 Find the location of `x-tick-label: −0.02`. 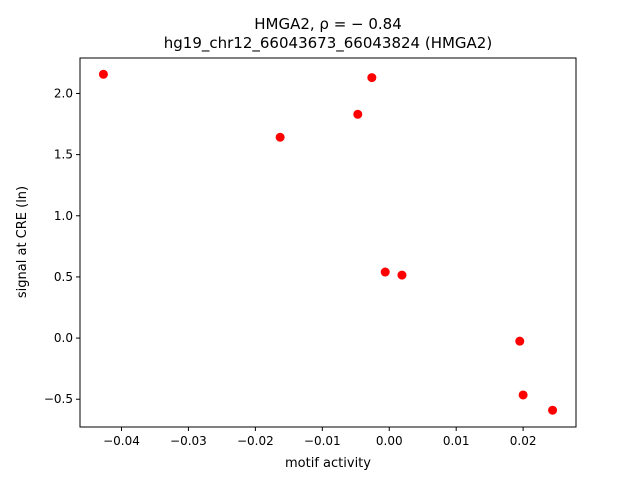

x-tick-label: −0.02 is located at coordinates (255, 441).